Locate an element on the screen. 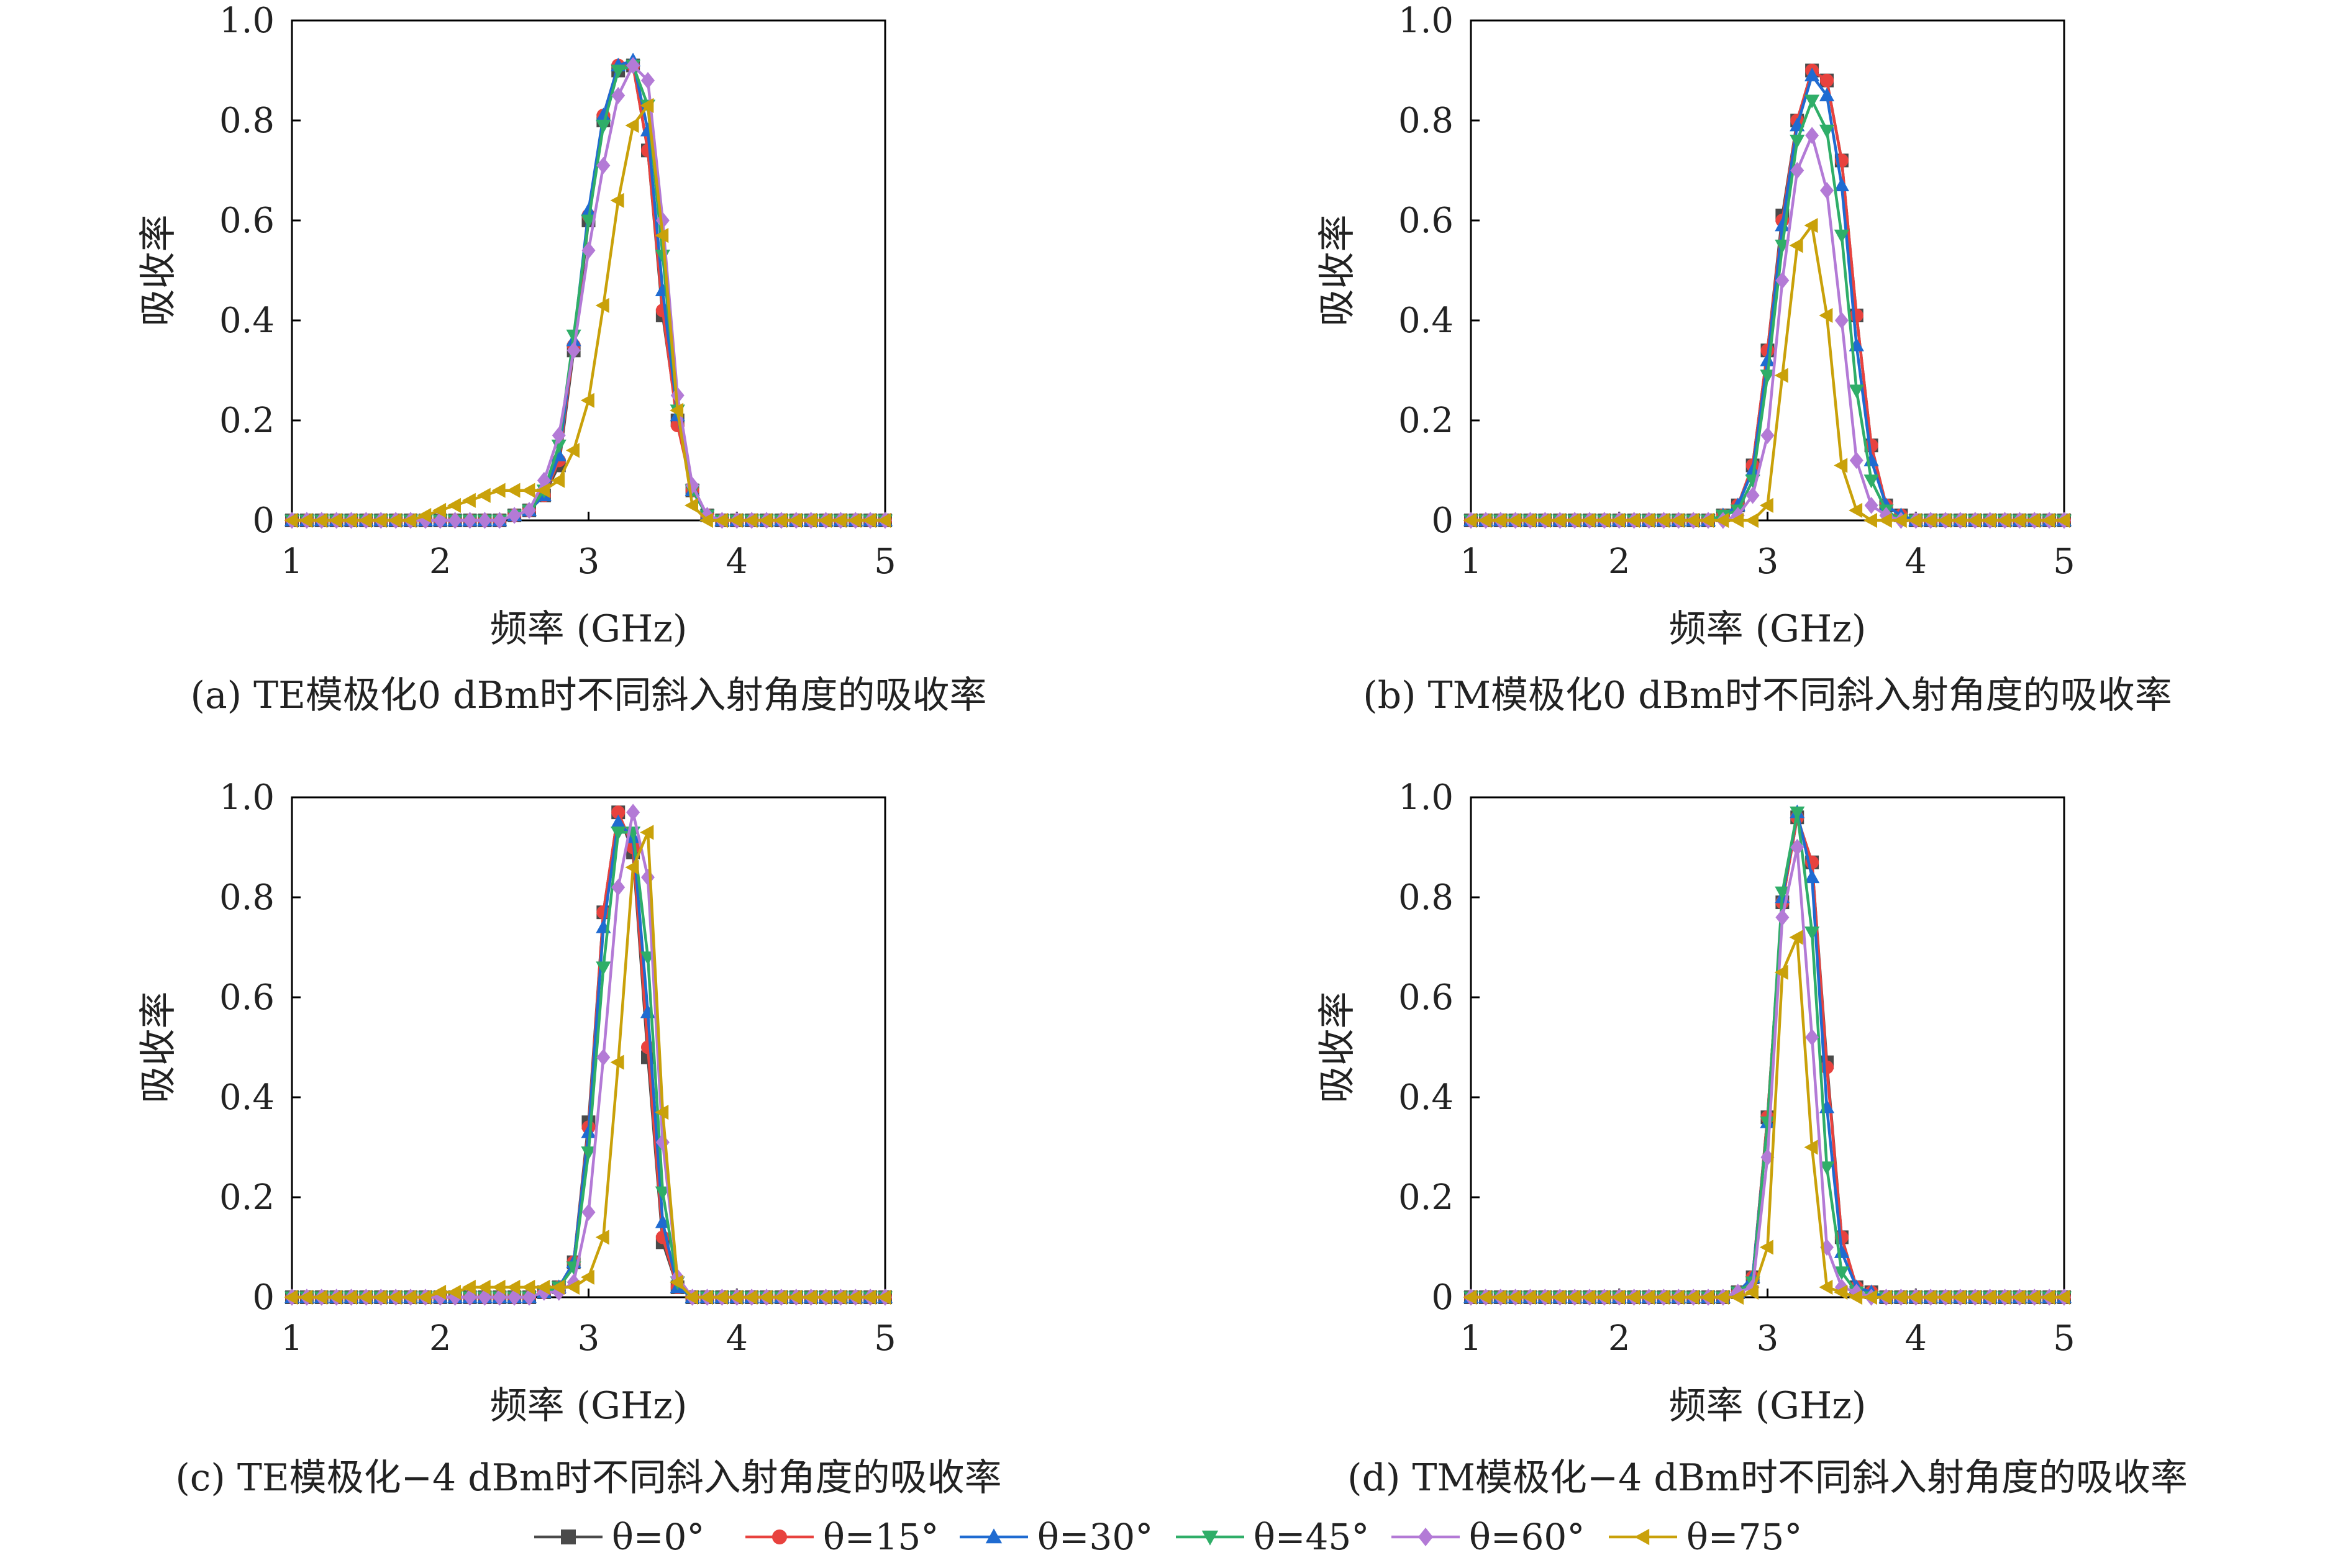 The width and height of the screenshot is (2348, 1568). x-tick-label: 5 is located at coordinates (885, 1338).